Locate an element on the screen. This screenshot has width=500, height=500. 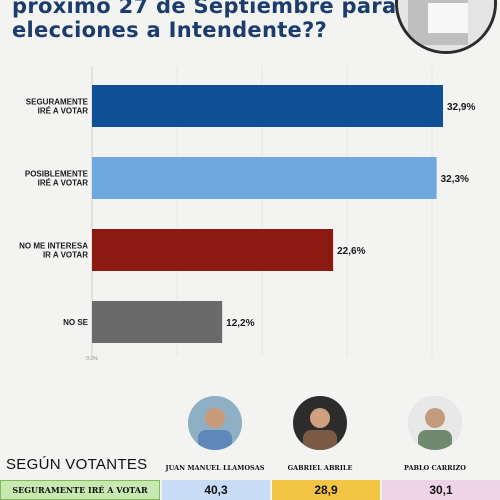
chart-title-line-1: próximo 27 de Septiembre para las is located at coordinates (225, 9).